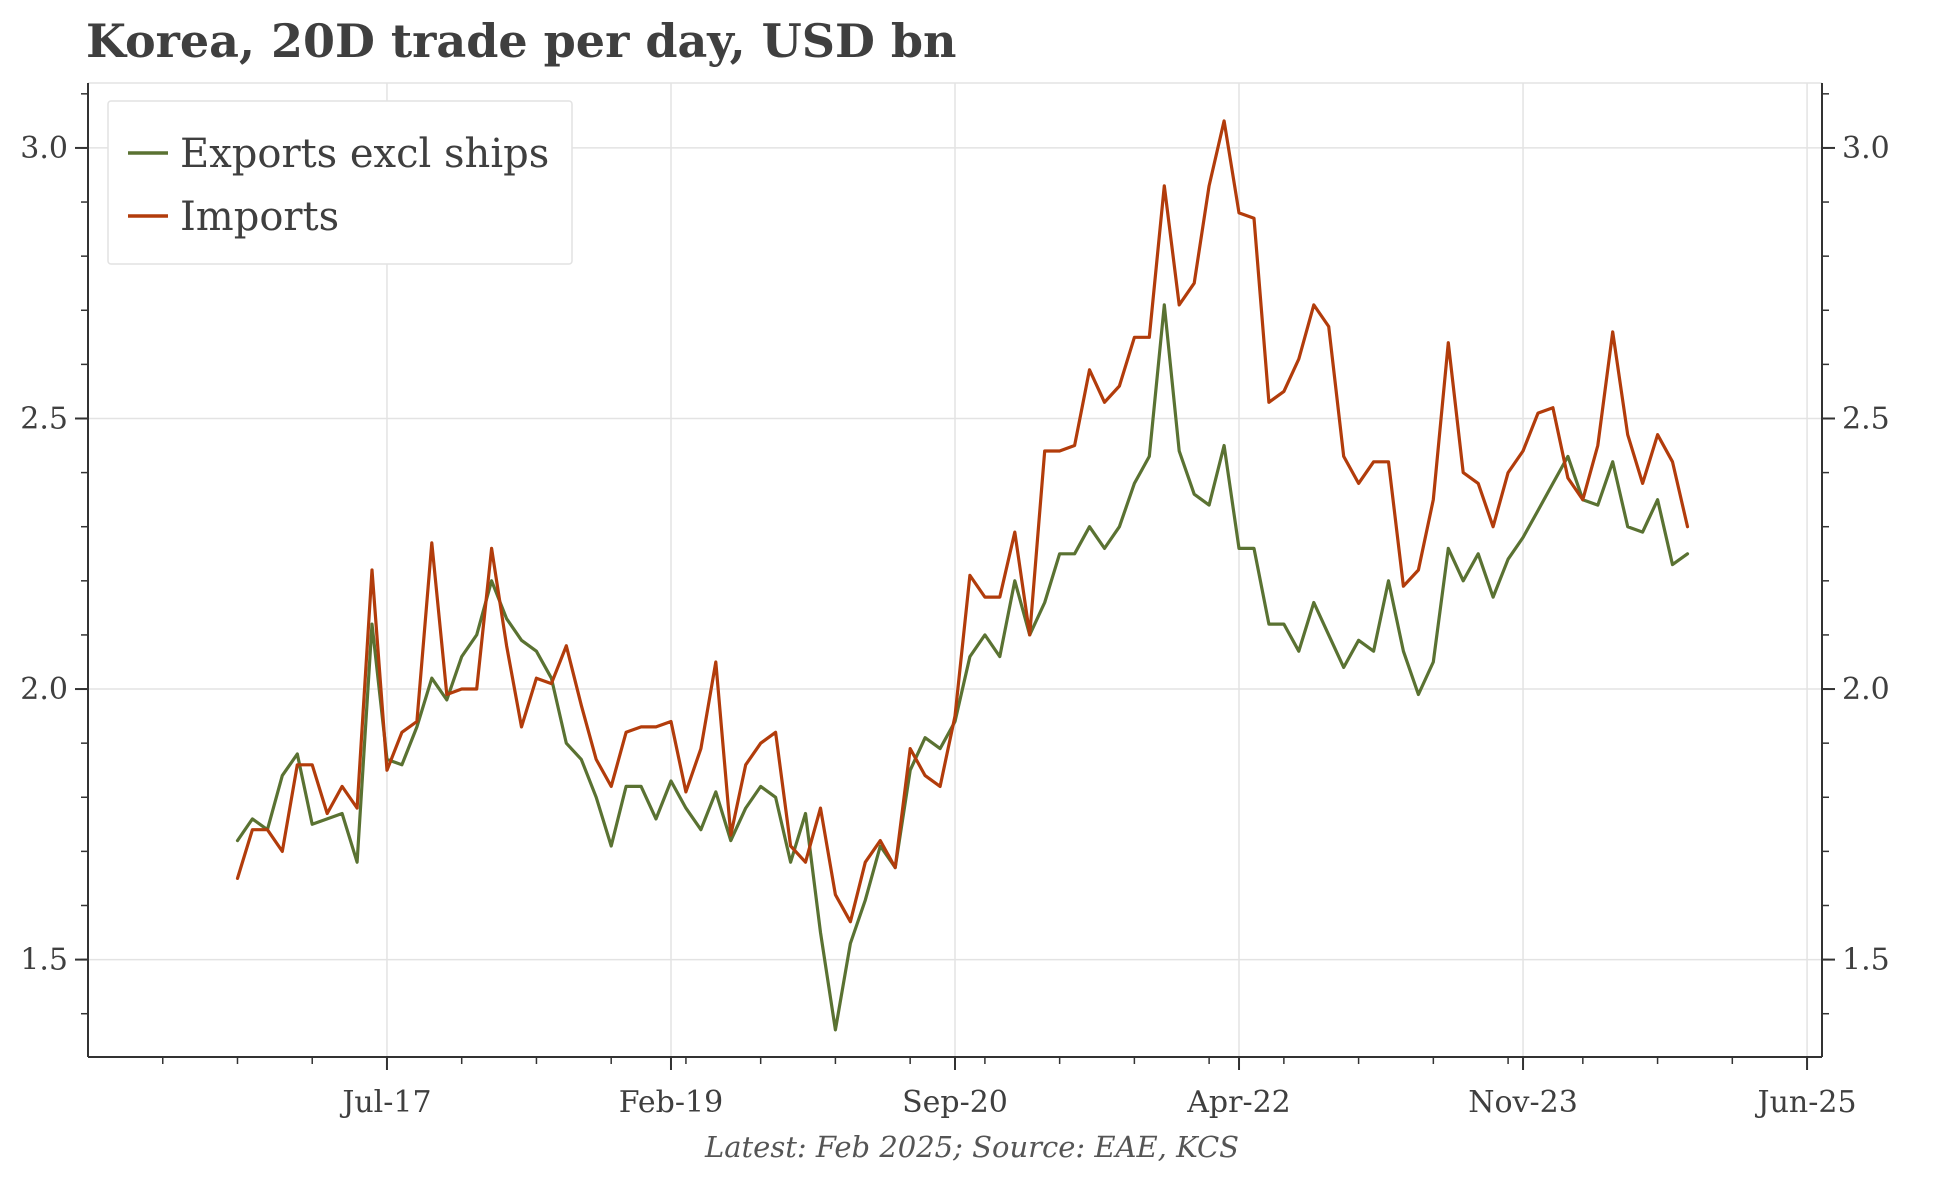  I want to click on y-tick-label-right: 1.5, so click(1866, 960).